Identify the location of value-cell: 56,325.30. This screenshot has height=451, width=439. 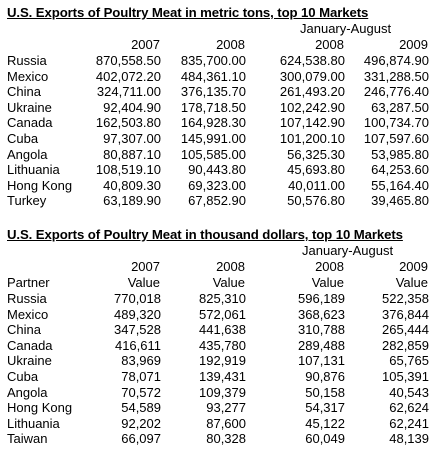
(316, 154).